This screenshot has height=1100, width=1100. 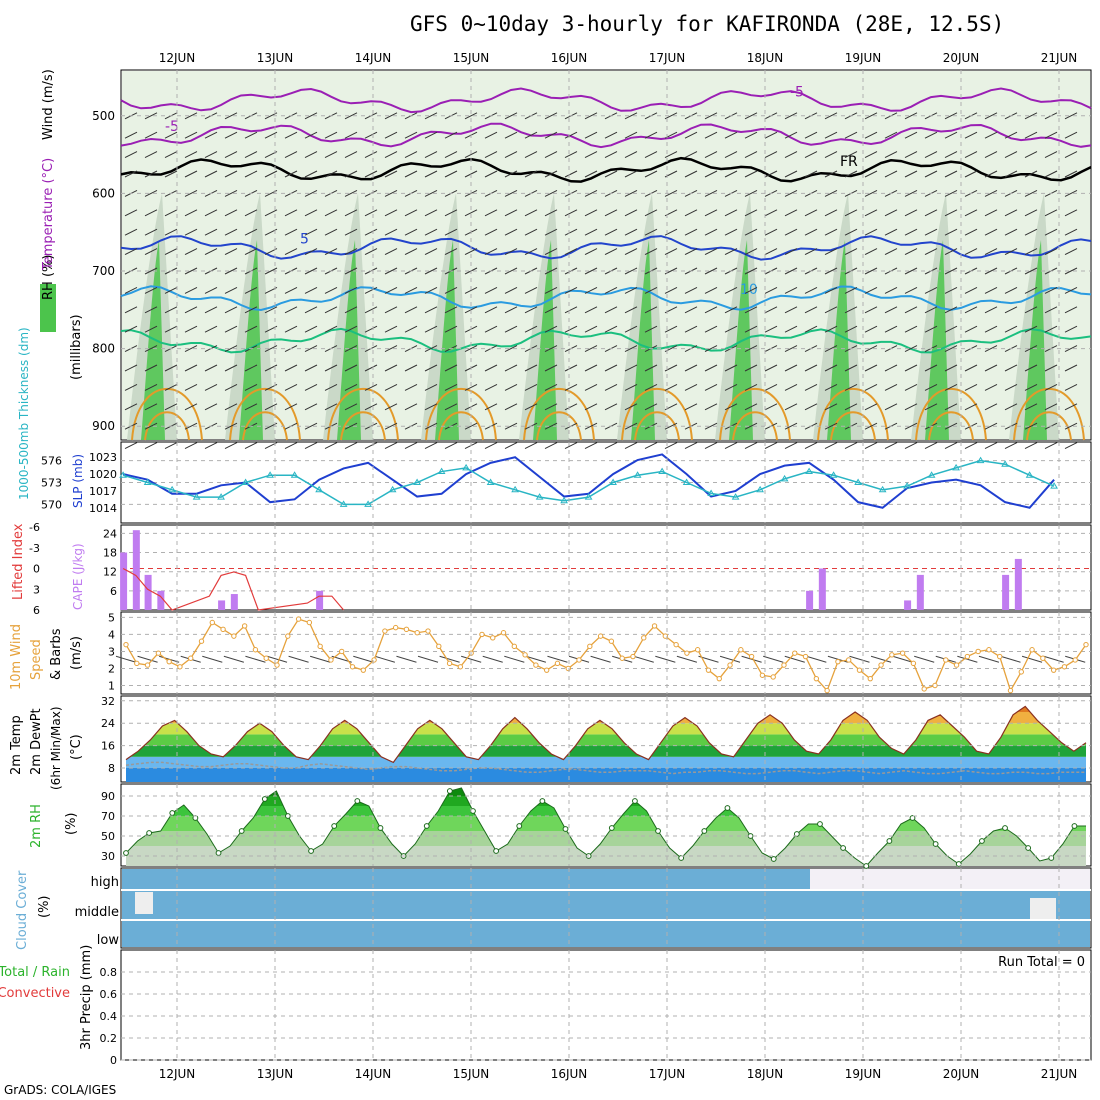 I want to click on axis-label-pressure: (millibars), so click(x=76, y=347).